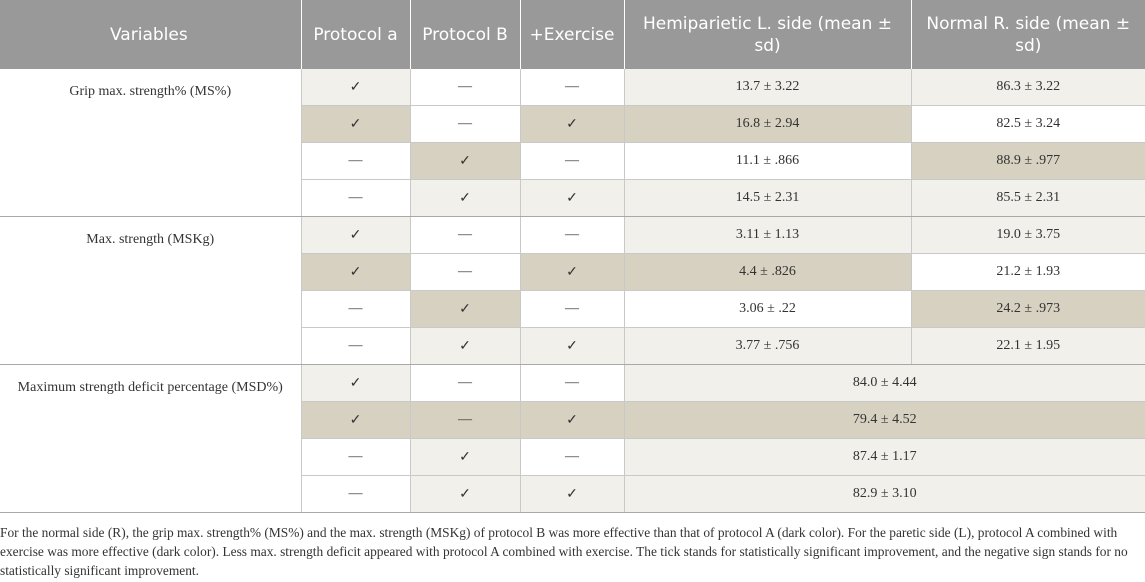 Image resolution: width=1145 pixels, height=582 pixels. I want to click on table-row: ✓ — ✓ 4.4 ± .826 21.2 ± 1.93, so click(572, 272).